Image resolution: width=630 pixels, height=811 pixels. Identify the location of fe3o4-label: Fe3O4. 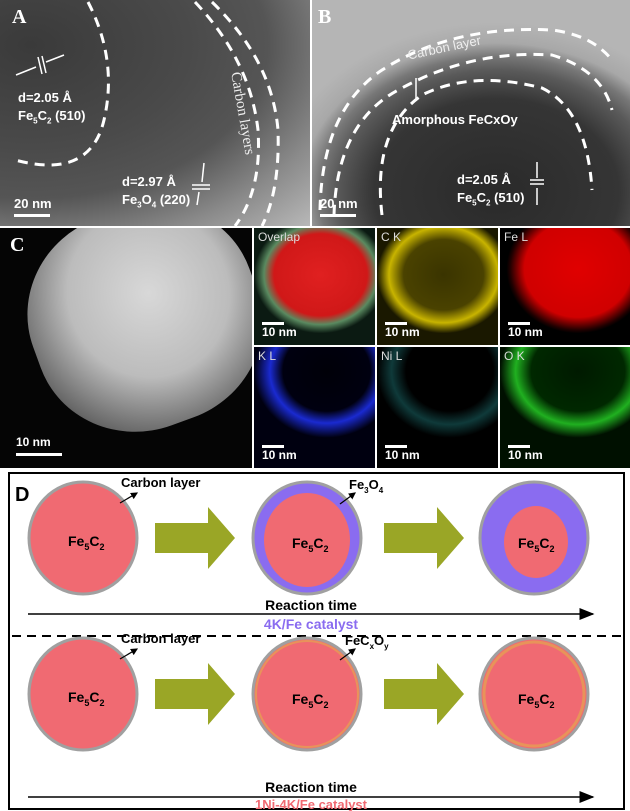
(366, 486).